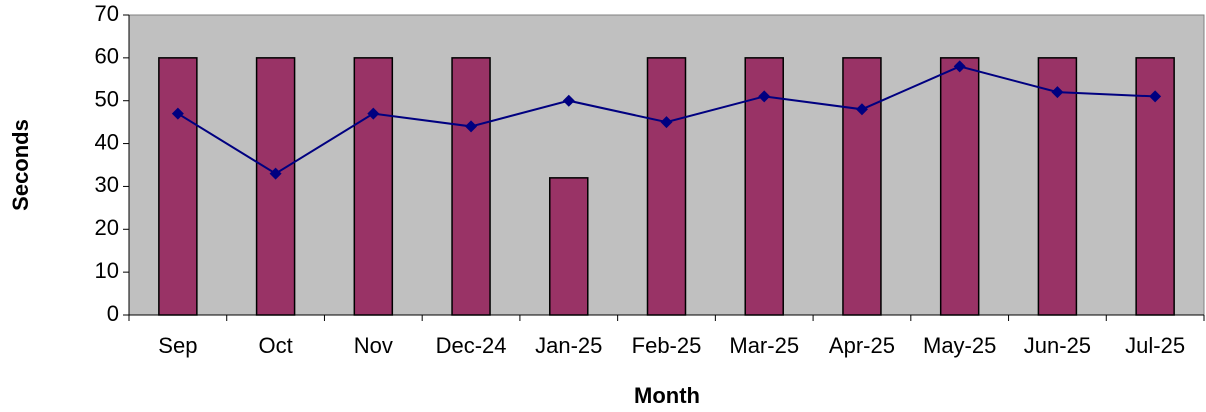  I want to click on x-tick-label: Nov, so click(373, 345).